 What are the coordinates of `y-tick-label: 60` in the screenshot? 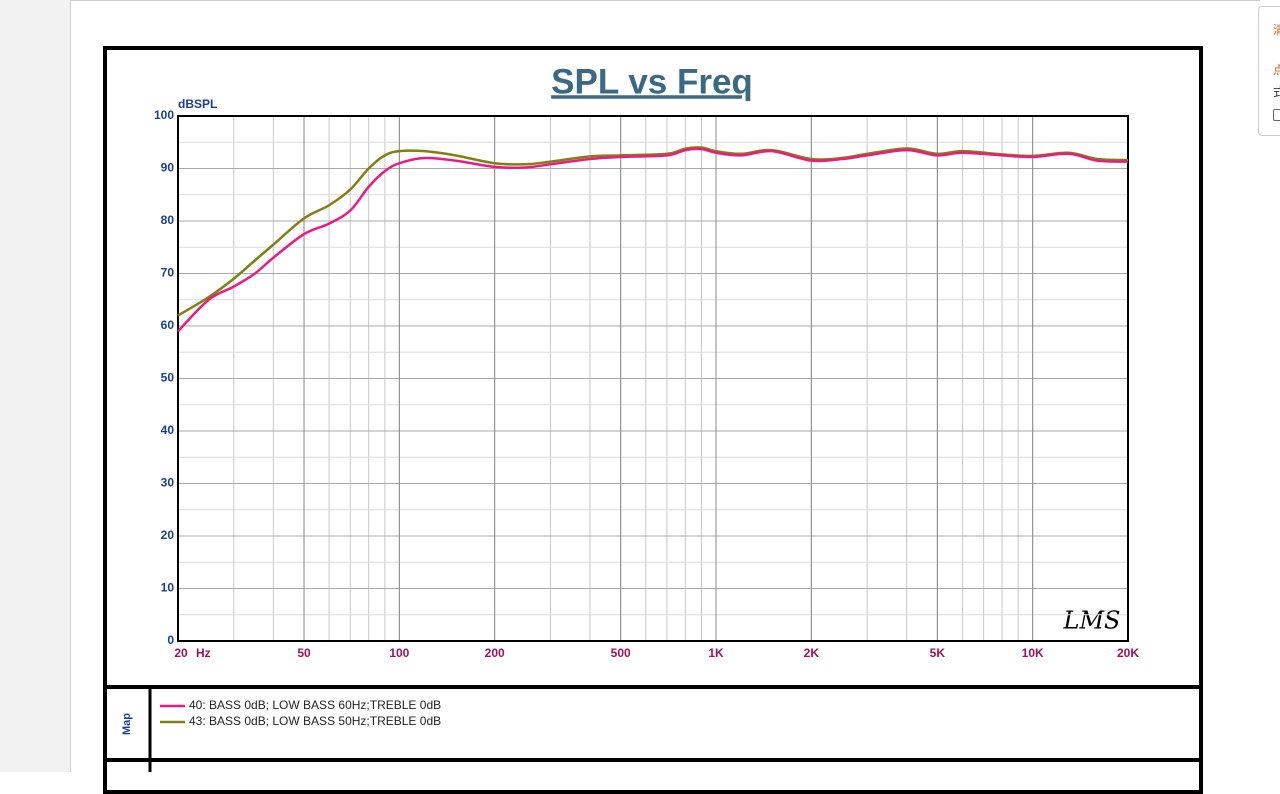 It's located at (168, 325).